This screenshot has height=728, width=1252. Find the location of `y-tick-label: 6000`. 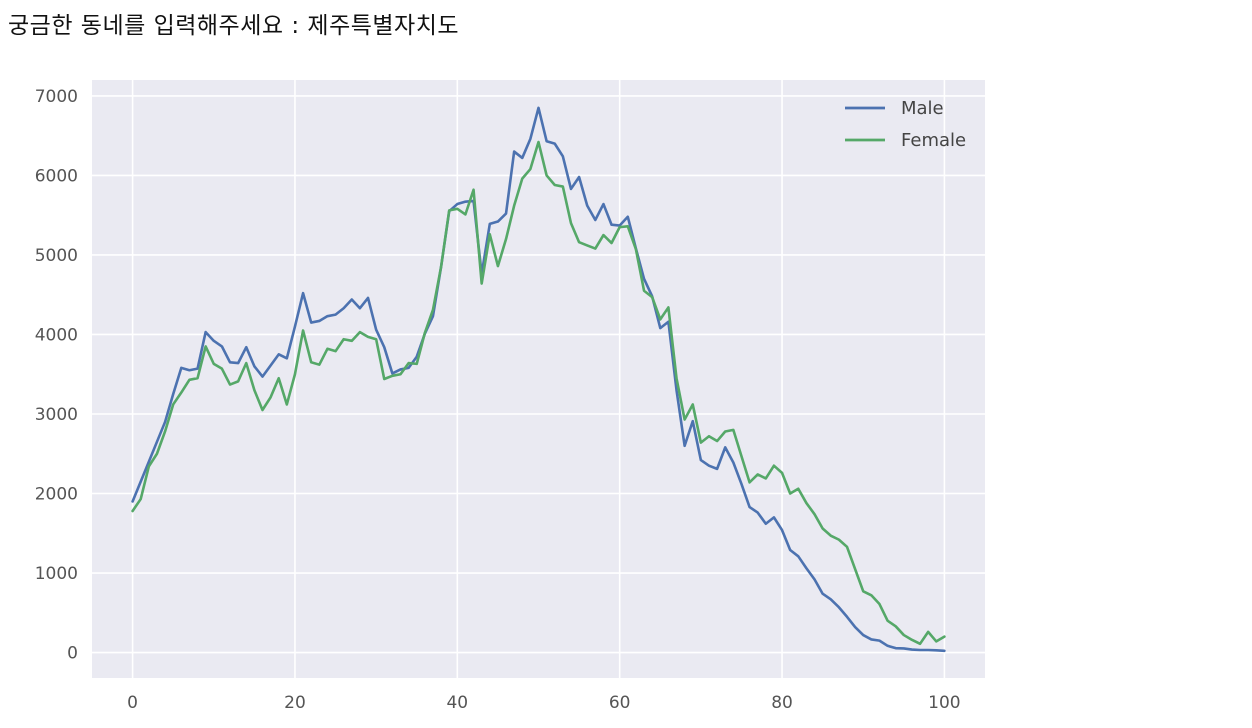

y-tick-label: 6000 is located at coordinates (56, 176).